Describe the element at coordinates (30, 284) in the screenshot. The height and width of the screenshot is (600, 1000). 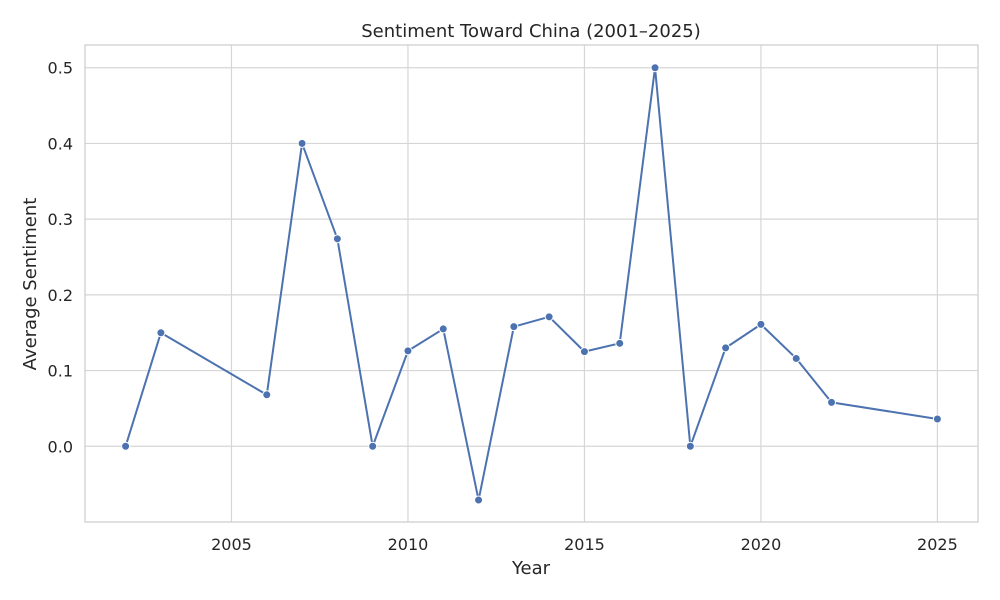
I see `y-axis-label: Average Sentiment` at that location.